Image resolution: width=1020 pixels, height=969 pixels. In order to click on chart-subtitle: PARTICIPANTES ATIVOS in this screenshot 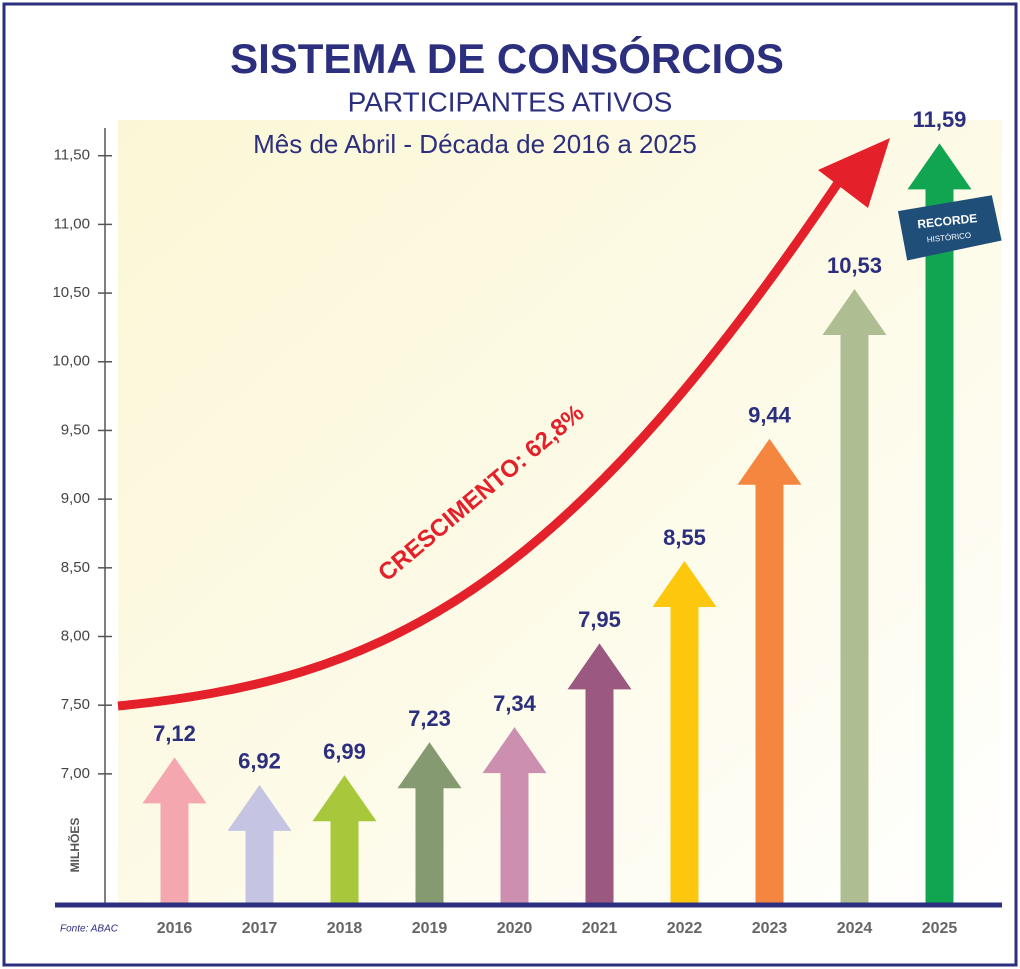, I will do `click(510, 101)`.